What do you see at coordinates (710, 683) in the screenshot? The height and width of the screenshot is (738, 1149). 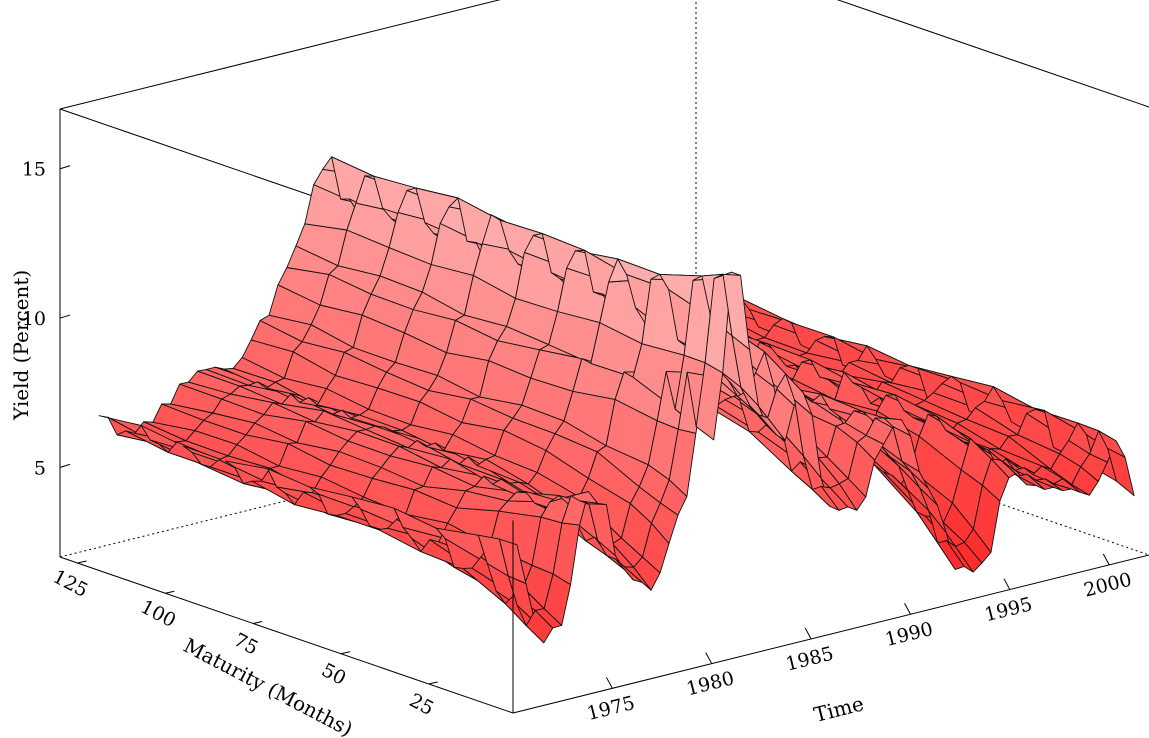 I see `time-tick-label: 1980` at bounding box center [710, 683].